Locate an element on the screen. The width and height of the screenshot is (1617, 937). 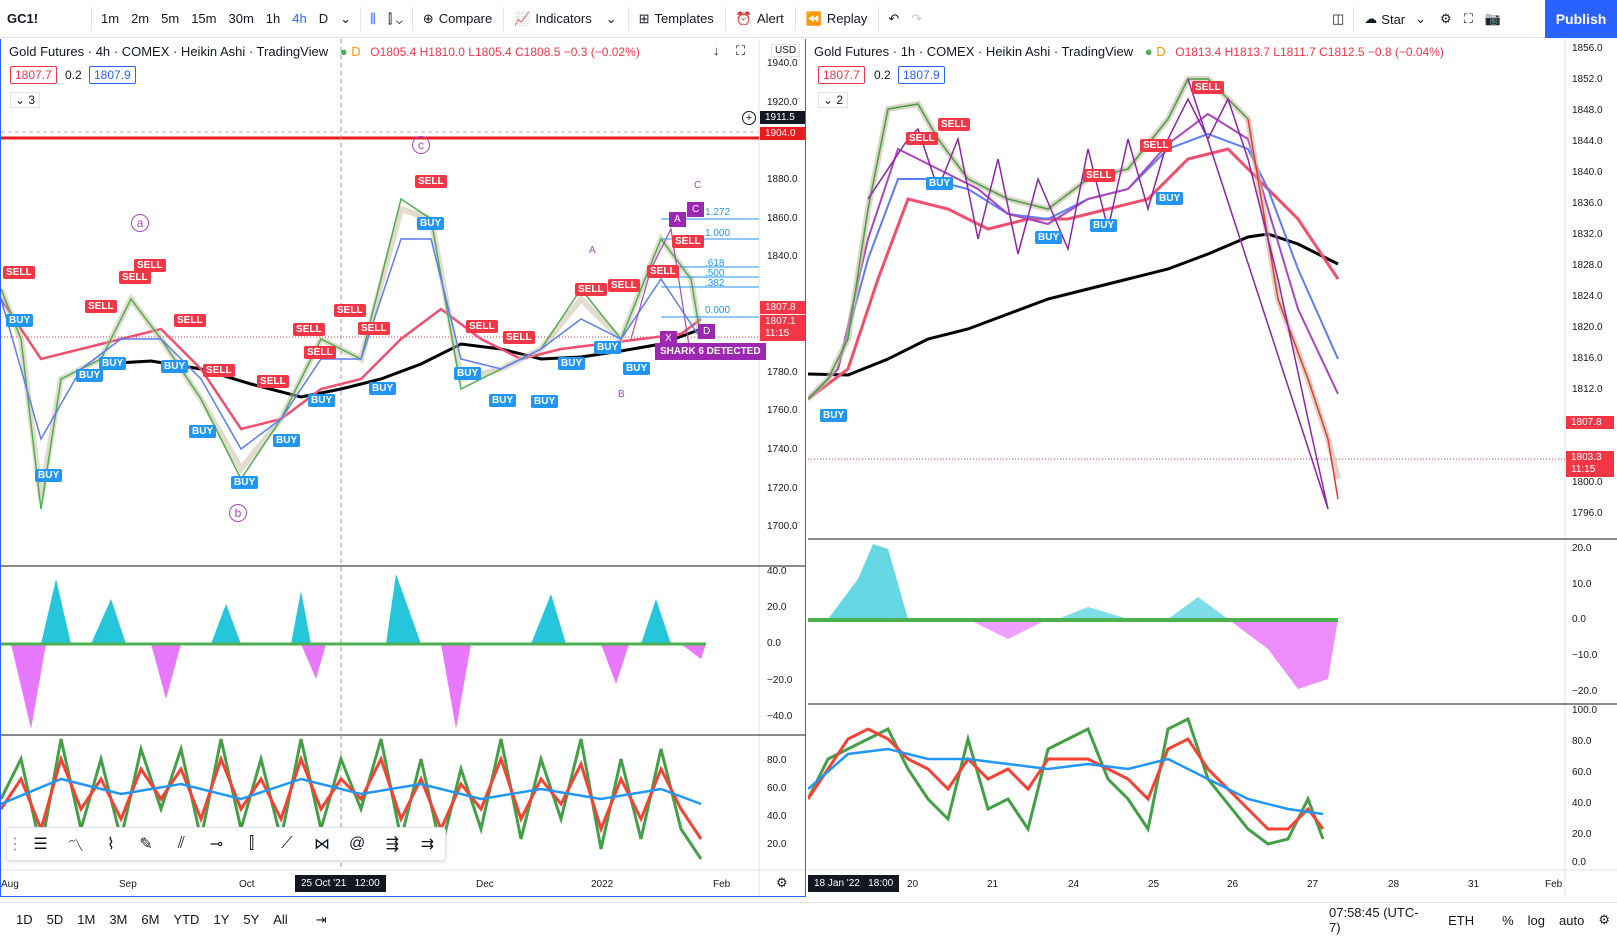
left-time-tick: Dec is located at coordinates (485, 884).